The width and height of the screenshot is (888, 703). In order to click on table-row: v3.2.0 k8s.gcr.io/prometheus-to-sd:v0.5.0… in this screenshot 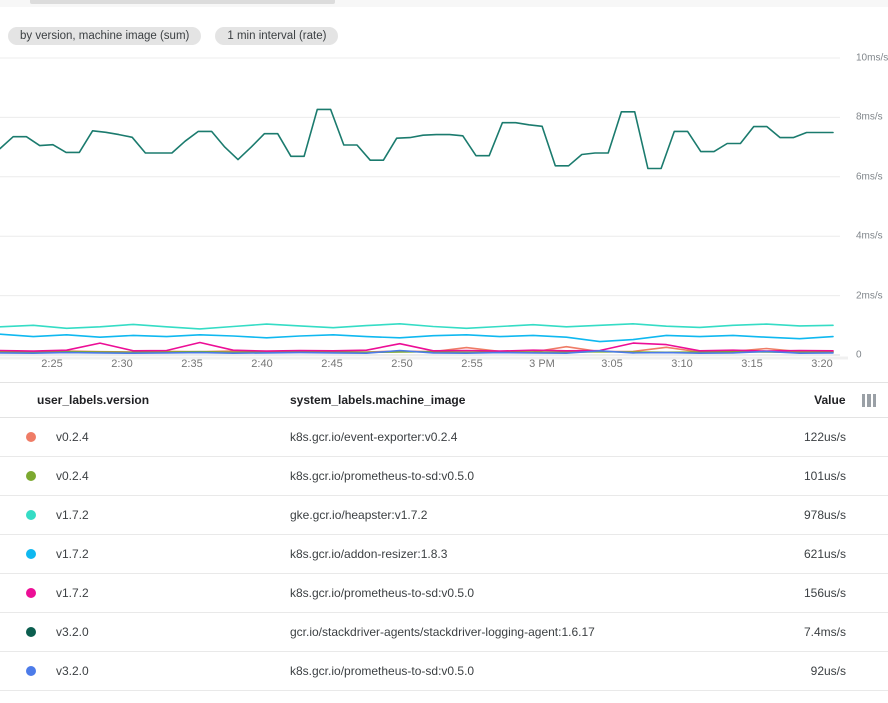, I will do `click(444, 671)`.